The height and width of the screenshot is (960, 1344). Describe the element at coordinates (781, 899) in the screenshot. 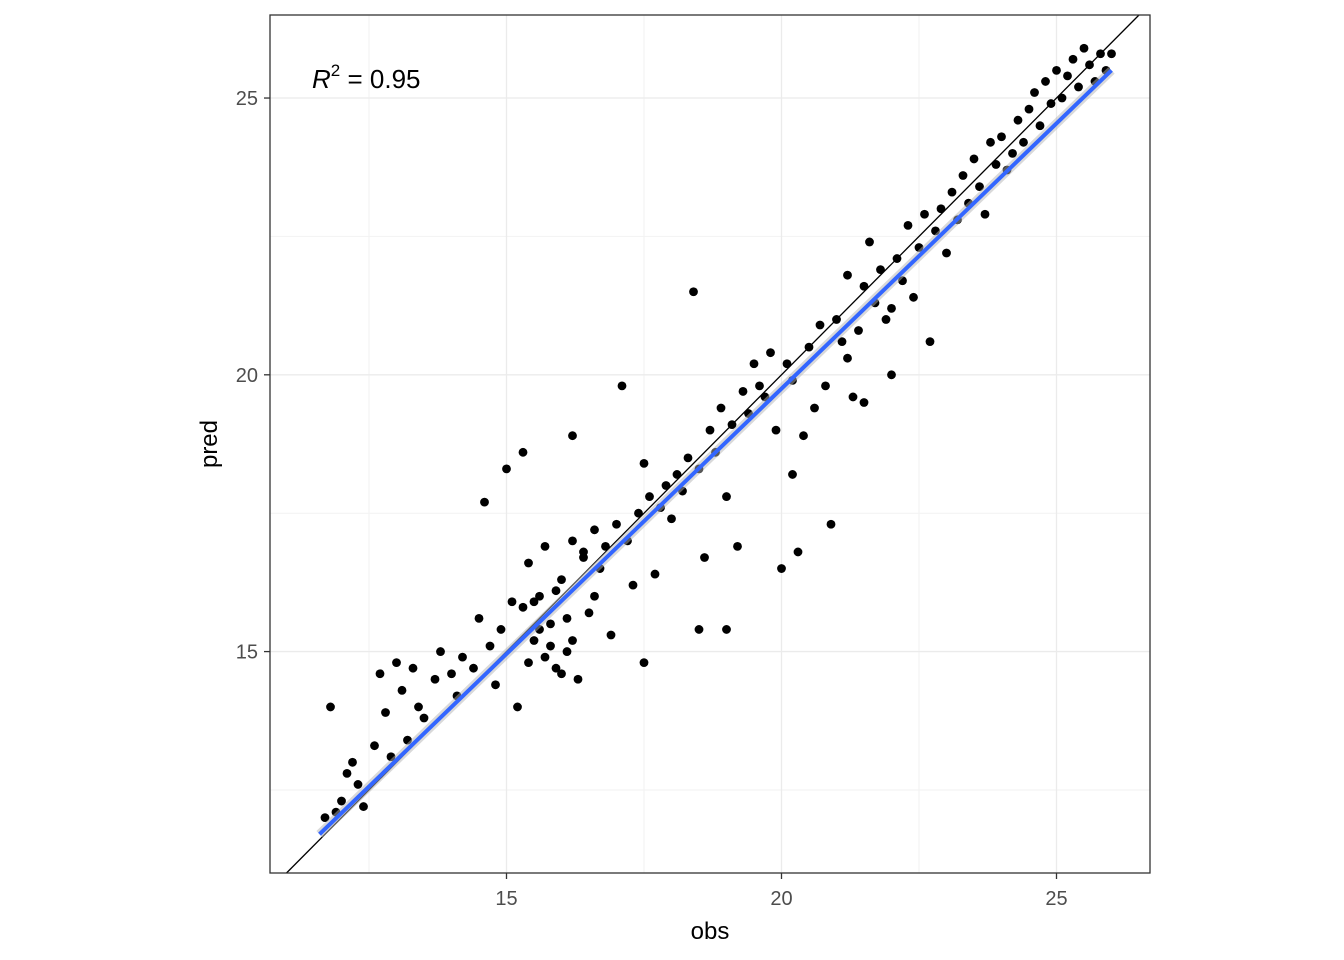

I see `x-tick-label-1: 20` at that location.